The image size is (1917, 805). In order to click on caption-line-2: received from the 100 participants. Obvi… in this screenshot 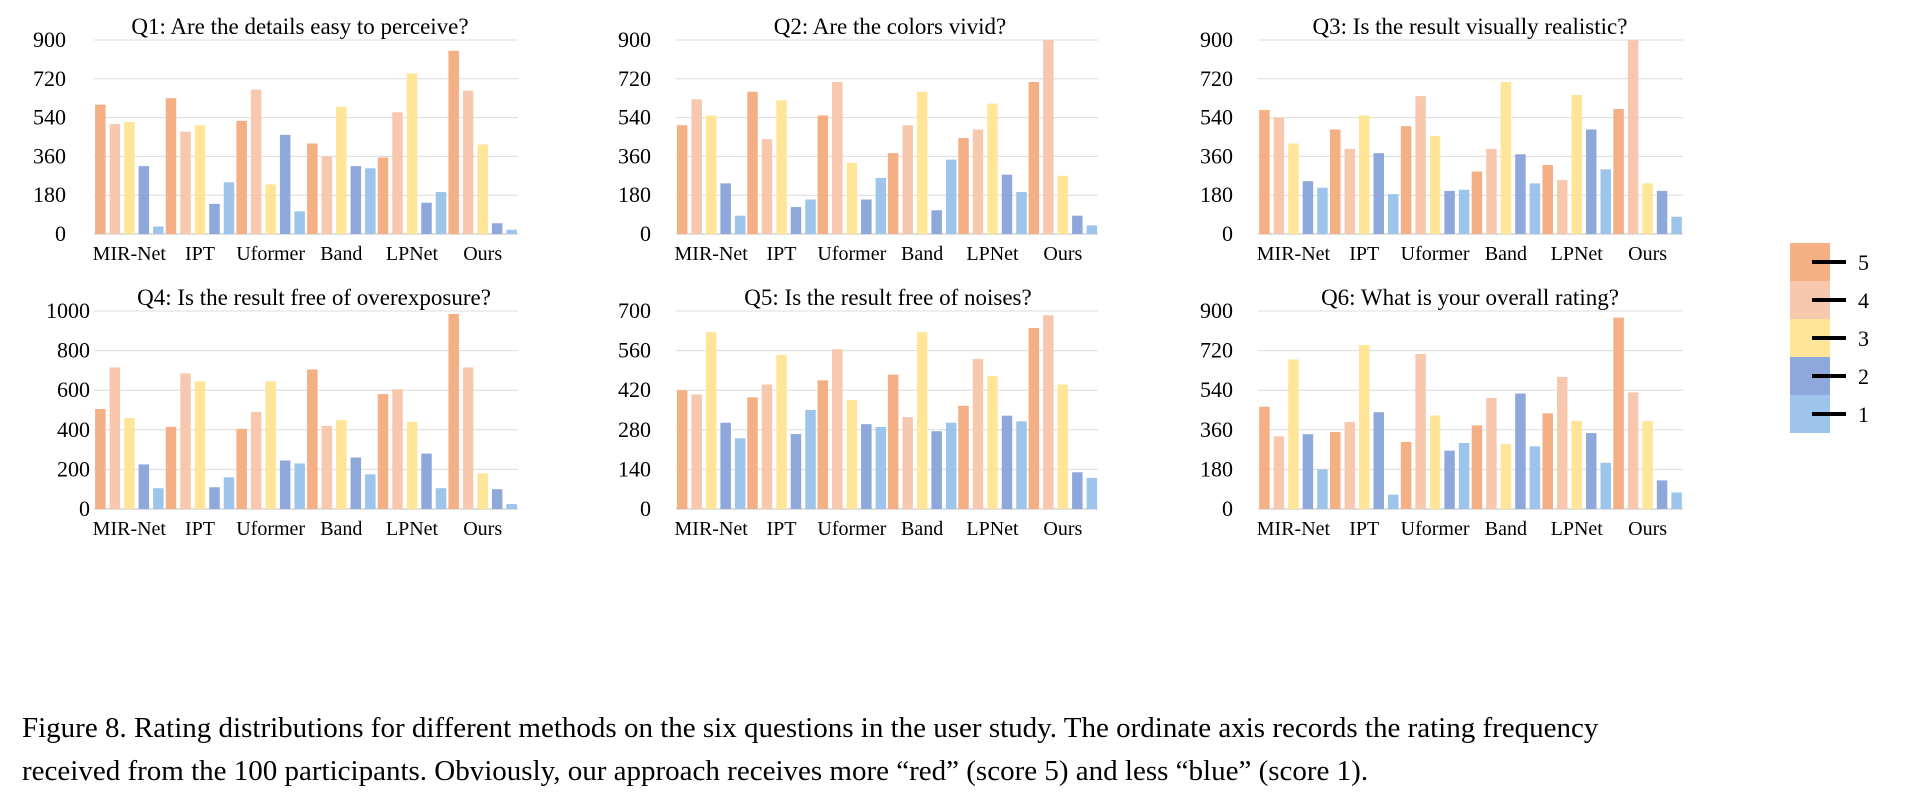, I will do `click(695, 771)`.